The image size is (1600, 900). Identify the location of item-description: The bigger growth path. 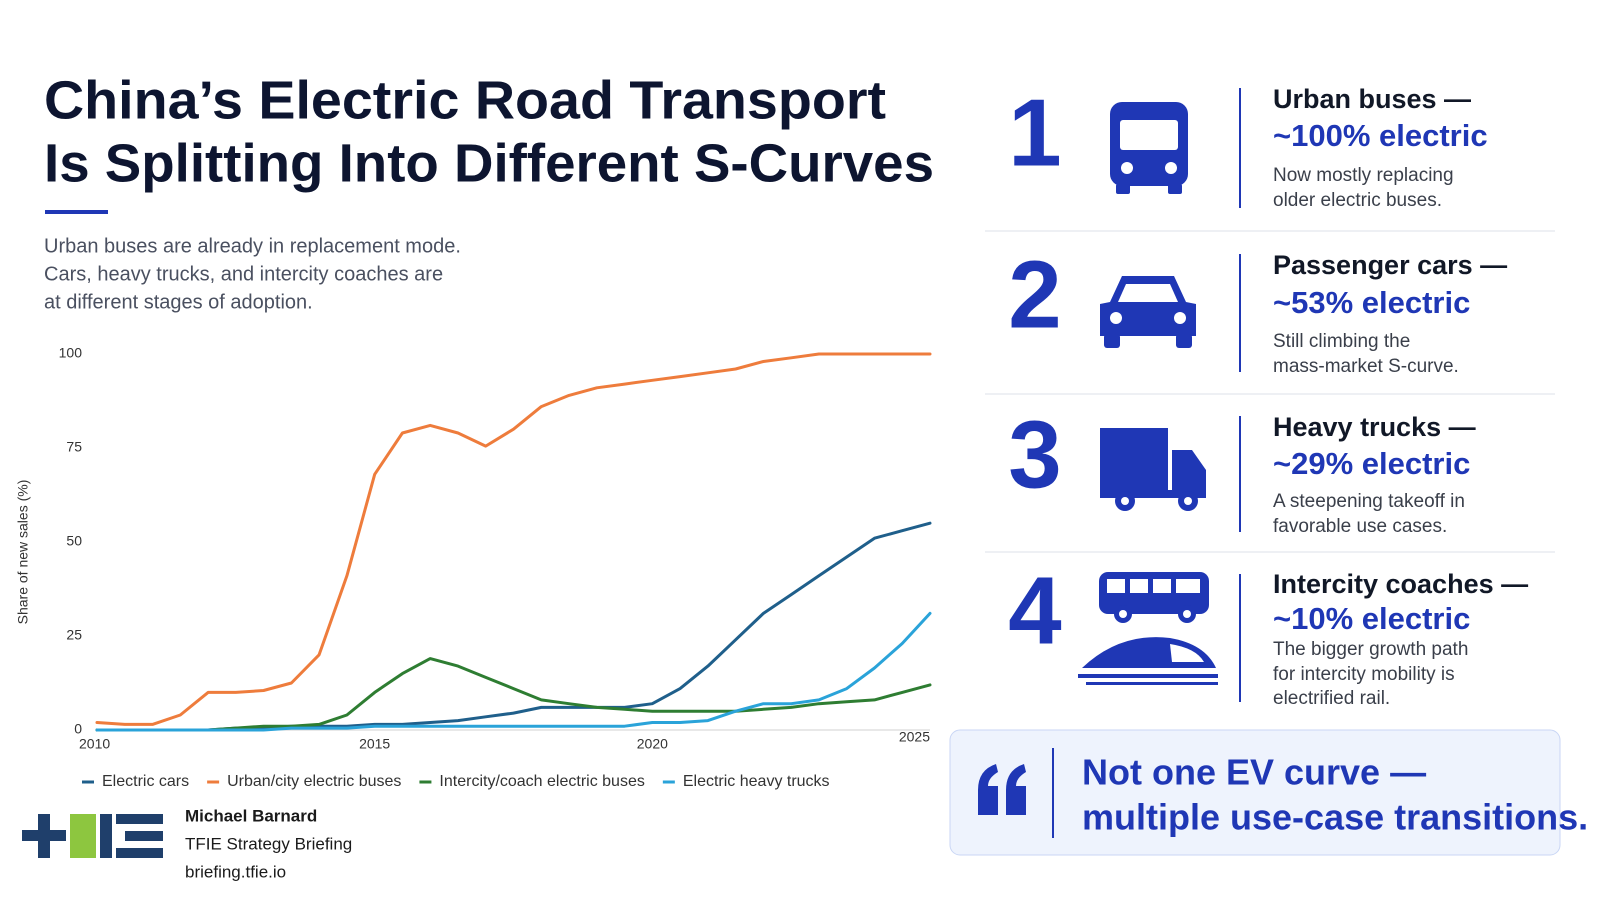
(1370, 649).